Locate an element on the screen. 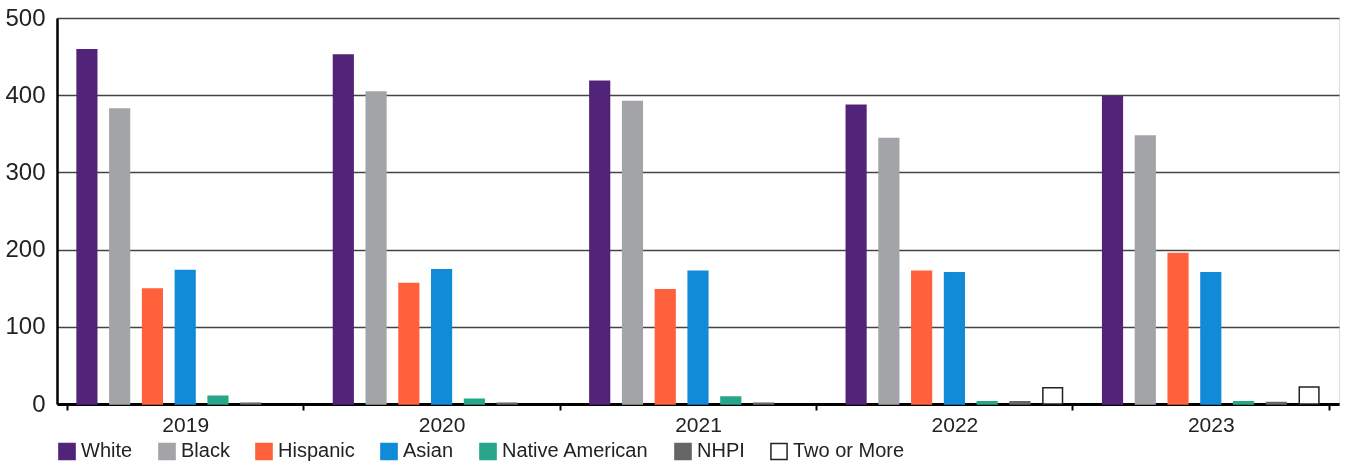 The image size is (1348, 473). legend-label: NHPI is located at coordinates (721, 450).